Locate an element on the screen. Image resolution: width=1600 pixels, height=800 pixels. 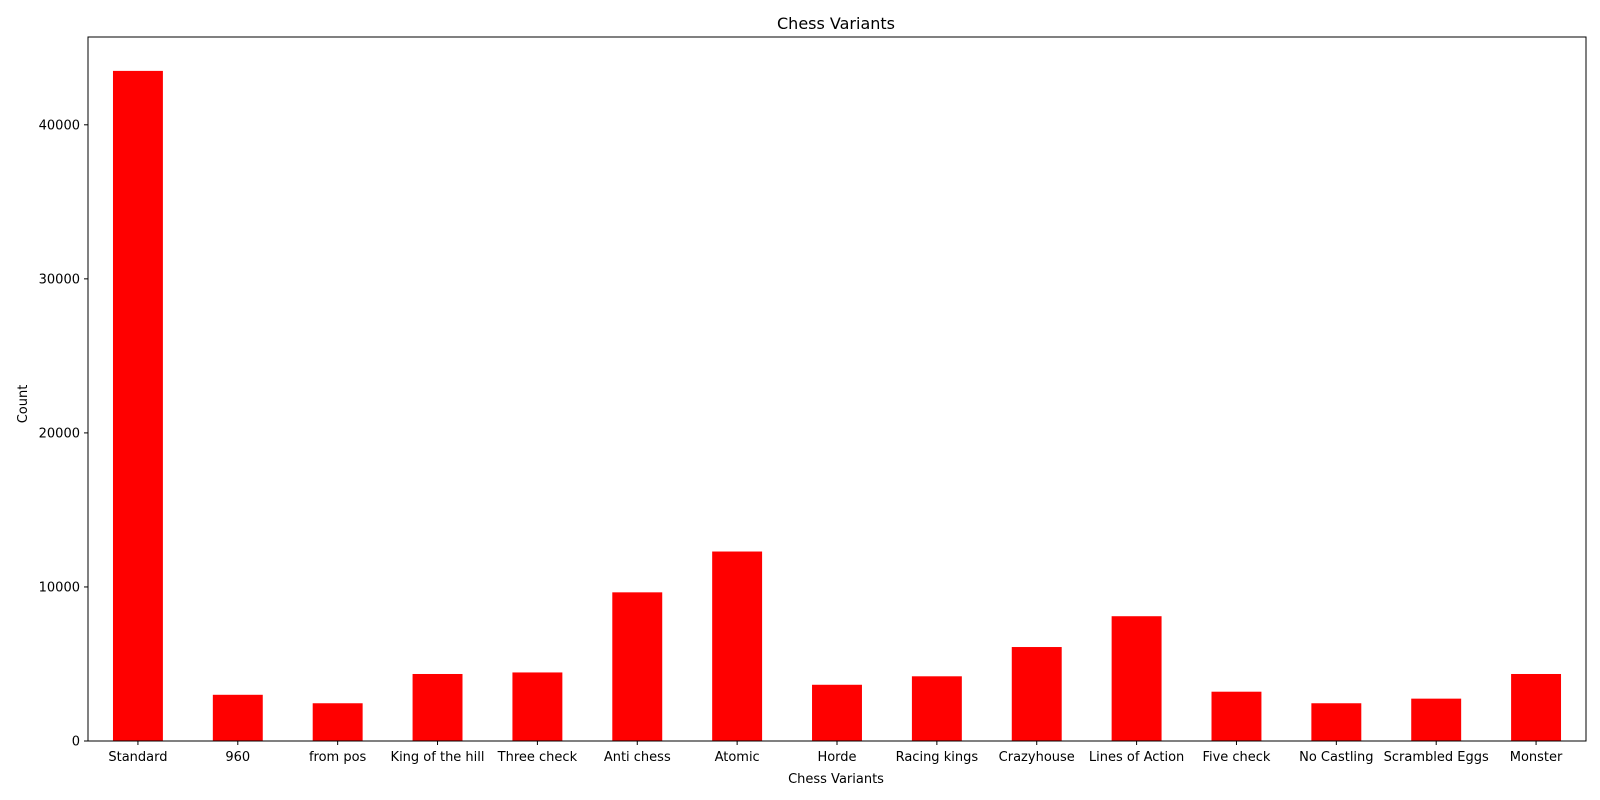
chart-title: Chess Variants is located at coordinates (836, 23).